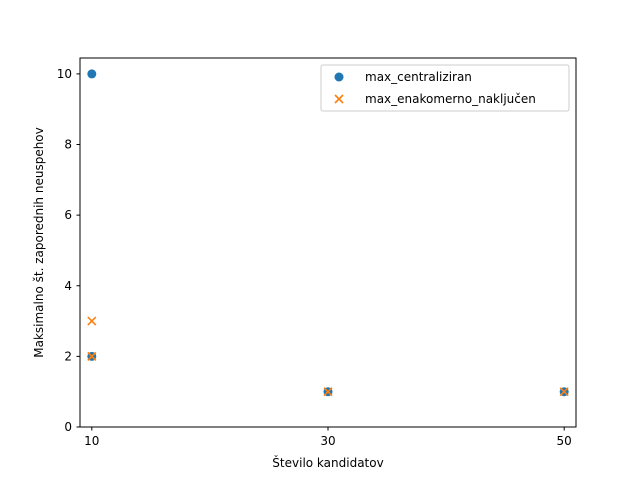 The image size is (640, 480). Describe the element at coordinates (91, 441) in the screenshot. I see `x-tick-label-10: 10` at that location.